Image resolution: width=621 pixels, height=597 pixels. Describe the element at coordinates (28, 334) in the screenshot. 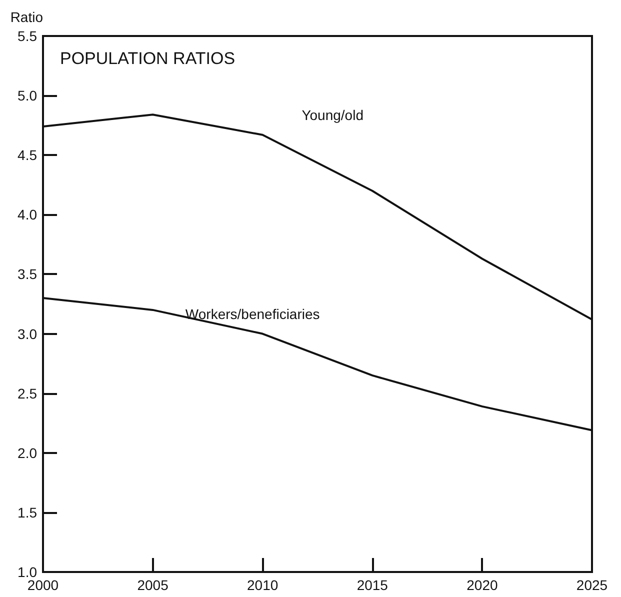

I see `y-tick-label: 3.0` at that location.